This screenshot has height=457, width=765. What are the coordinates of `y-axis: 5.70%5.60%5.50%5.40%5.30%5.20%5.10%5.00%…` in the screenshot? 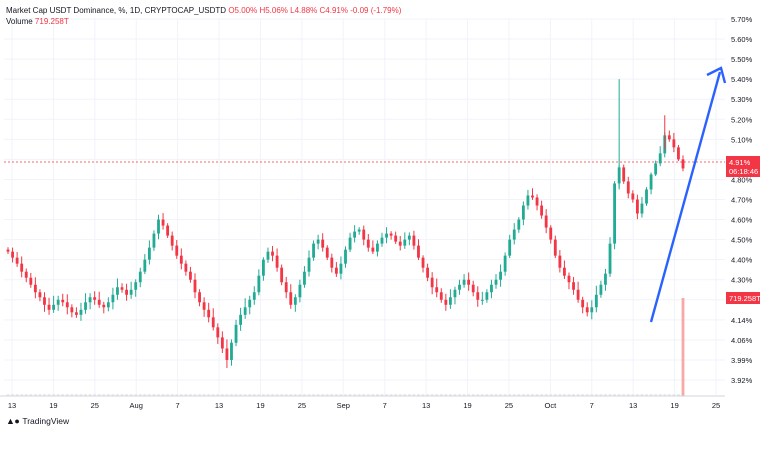 It's located at (742, 200).